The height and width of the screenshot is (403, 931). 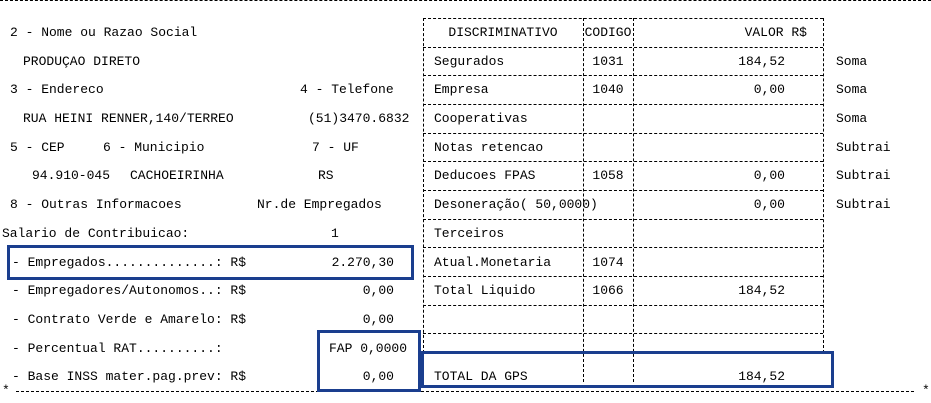 What do you see at coordinates (823, 185) in the screenshot?
I see `table-right-border` at bounding box center [823, 185].